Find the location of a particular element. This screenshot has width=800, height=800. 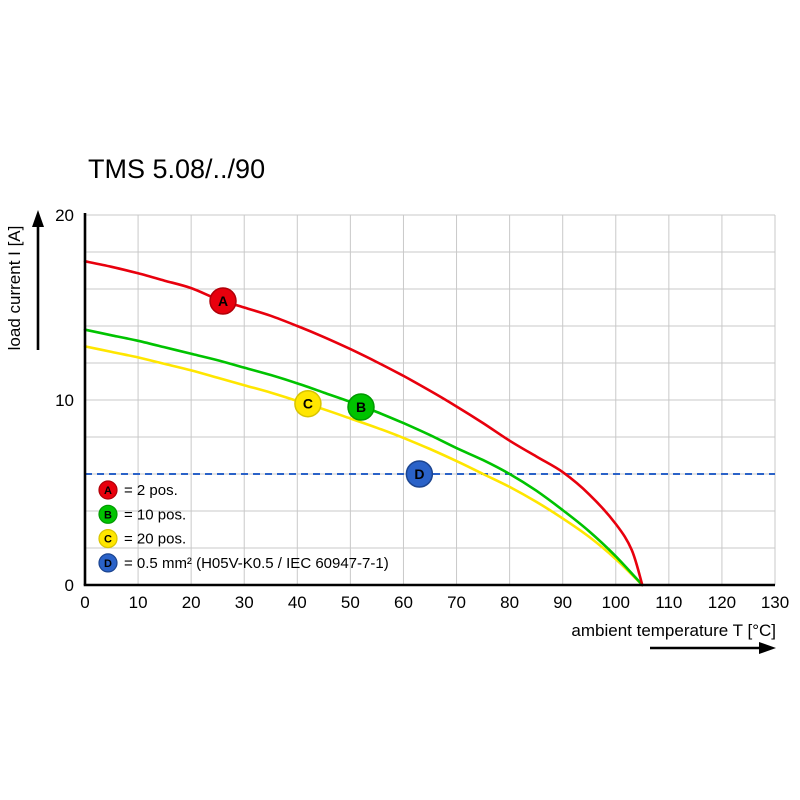

legend-letter-B: B is located at coordinates (108, 515).